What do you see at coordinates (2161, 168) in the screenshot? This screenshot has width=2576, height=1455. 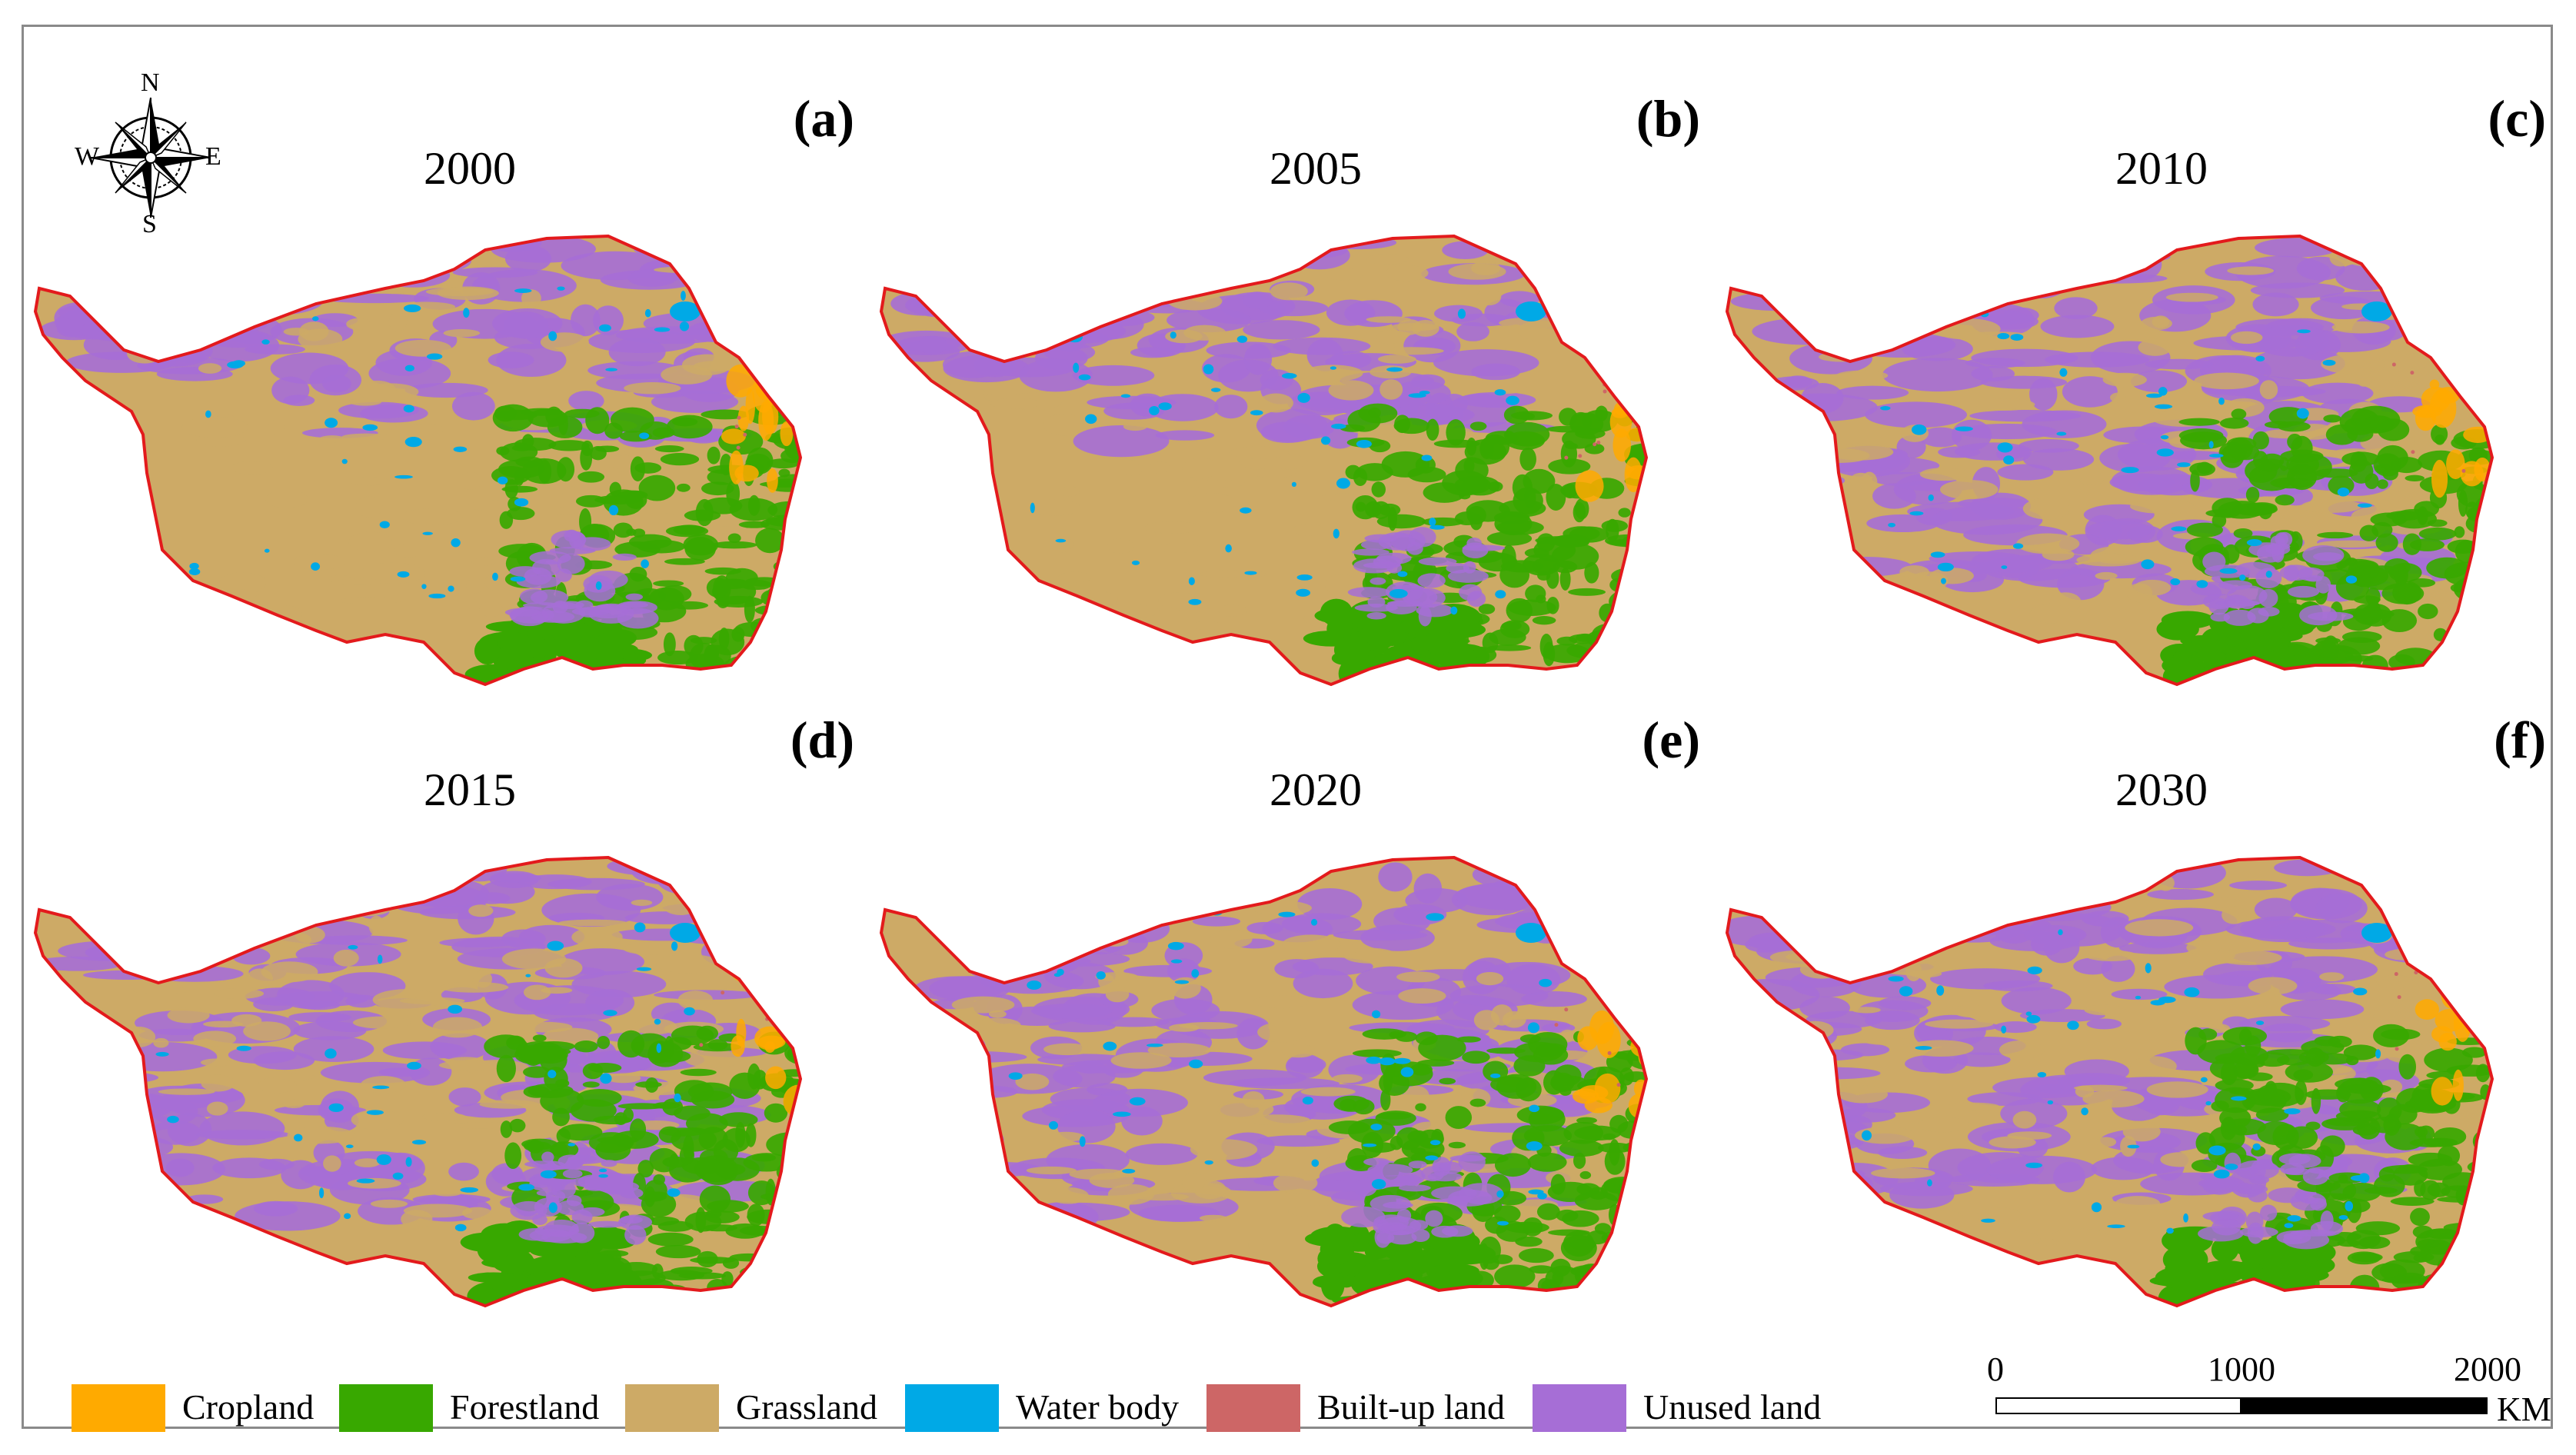 I see `panel-year: 2010` at bounding box center [2161, 168].